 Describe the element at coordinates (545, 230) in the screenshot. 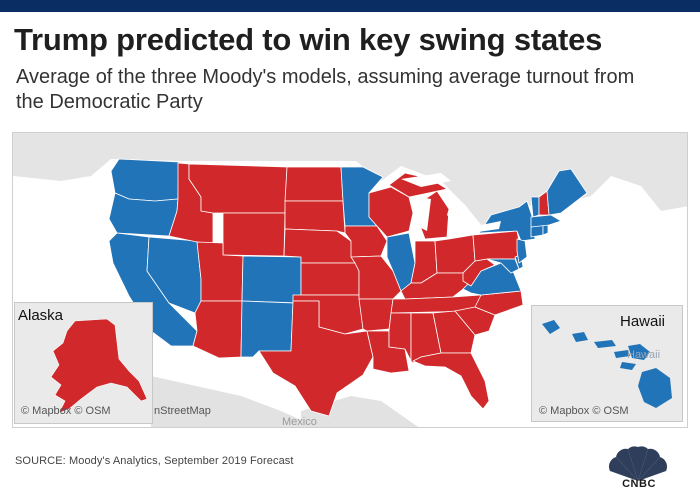

I see `state-ri` at that location.